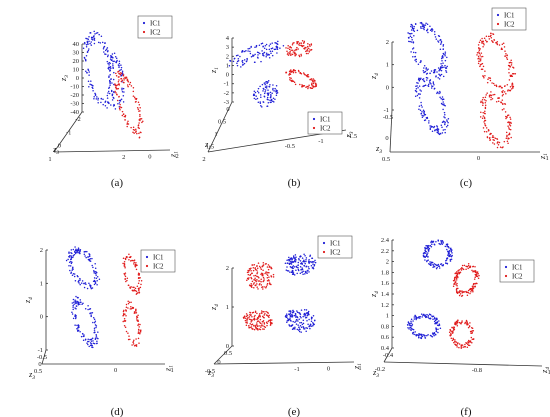 This screenshot has width=550, height=417. I want to click on axis-left, so click(220, 127).